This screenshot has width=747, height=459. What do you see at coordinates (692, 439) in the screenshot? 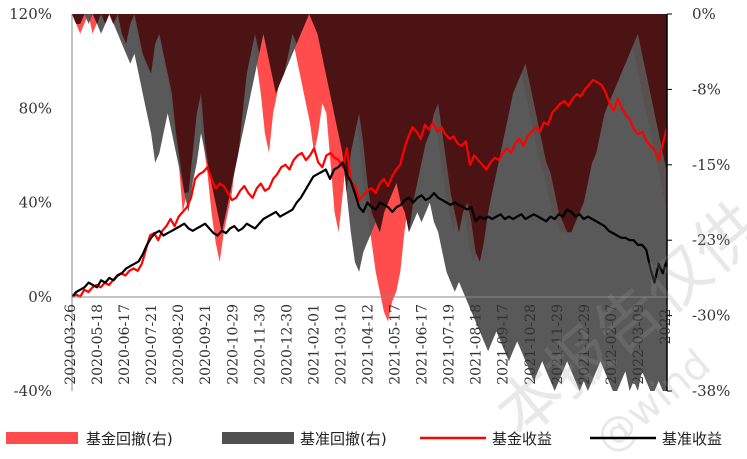
I see `legend-label-benchmark-return: 基准收益` at bounding box center [692, 439].